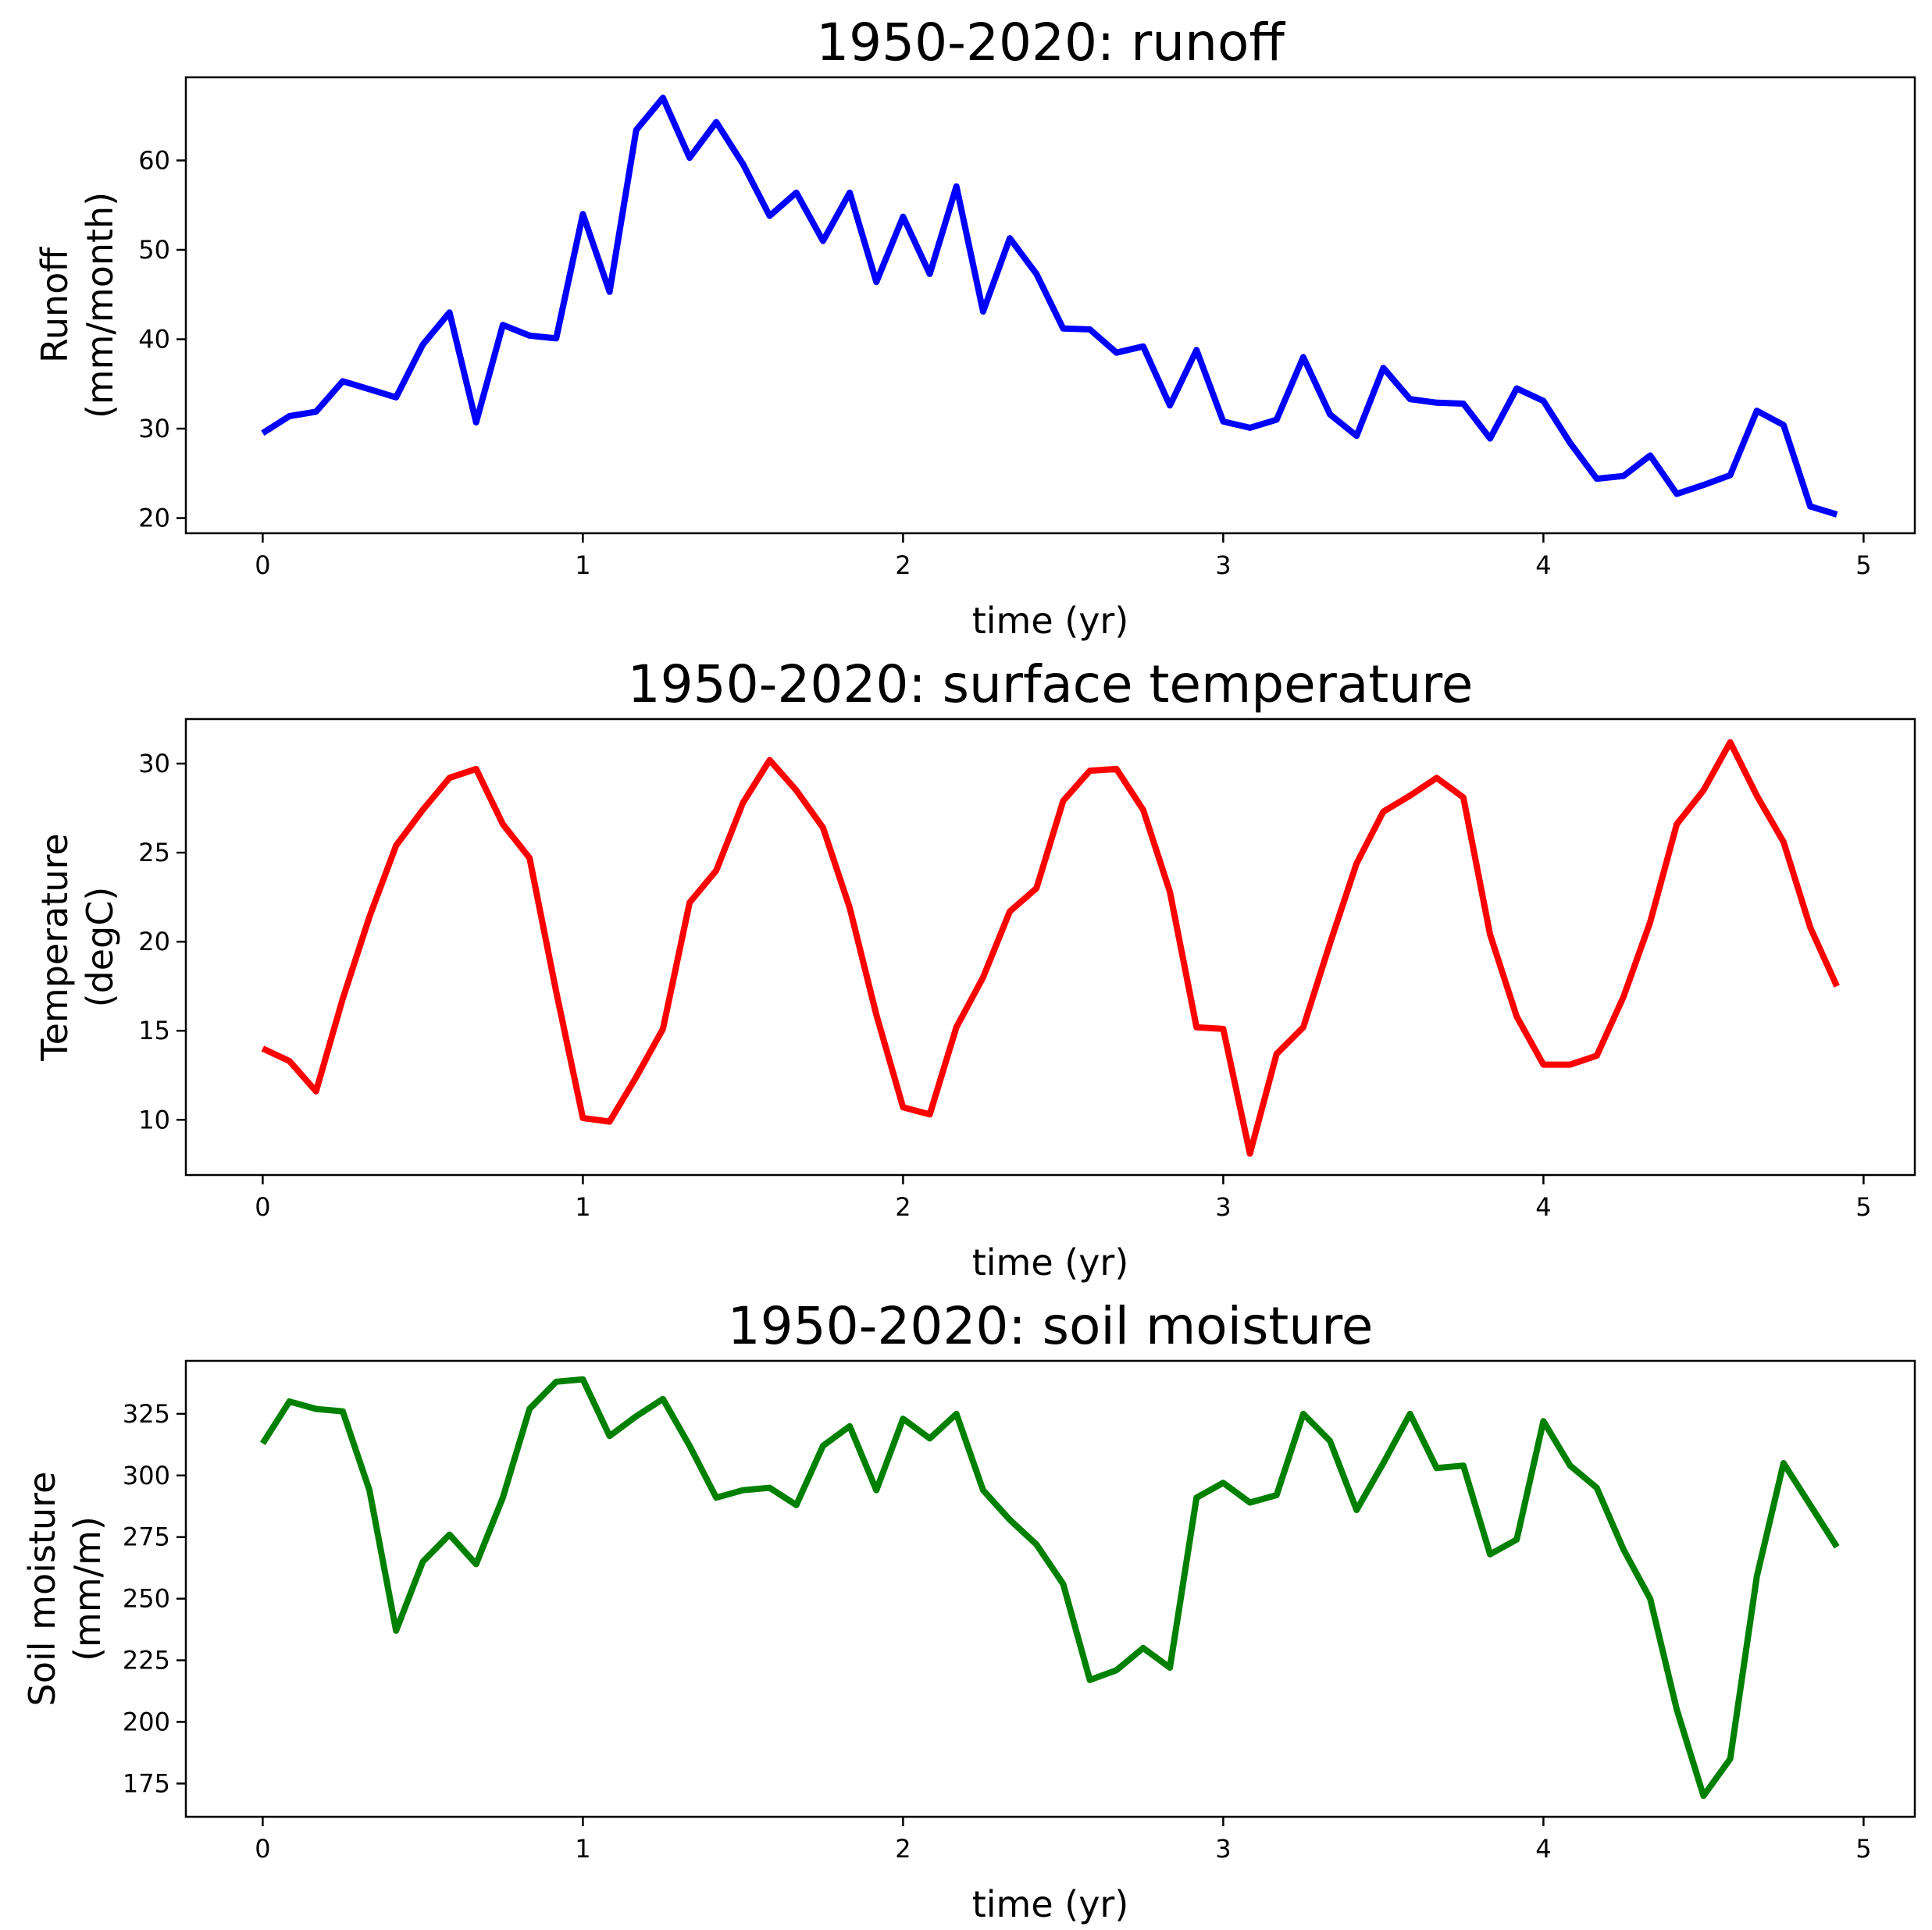 The image size is (1932, 1930). Describe the element at coordinates (146, 1783) in the screenshot. I see `soil-moisture-y-tick-label: 175` at that location.